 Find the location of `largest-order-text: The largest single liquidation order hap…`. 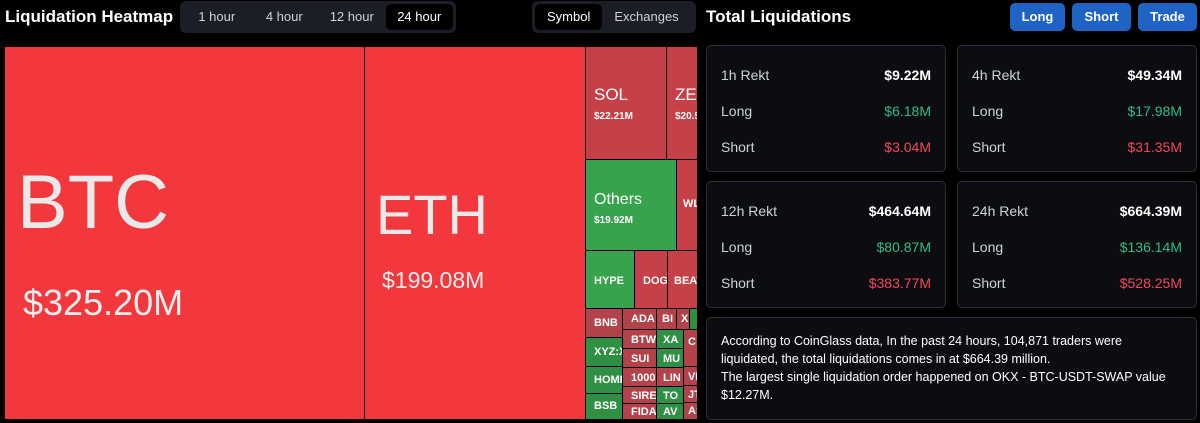

largest-order-text: The largest single liquidation order hap… is located at coordinates (943, 386).